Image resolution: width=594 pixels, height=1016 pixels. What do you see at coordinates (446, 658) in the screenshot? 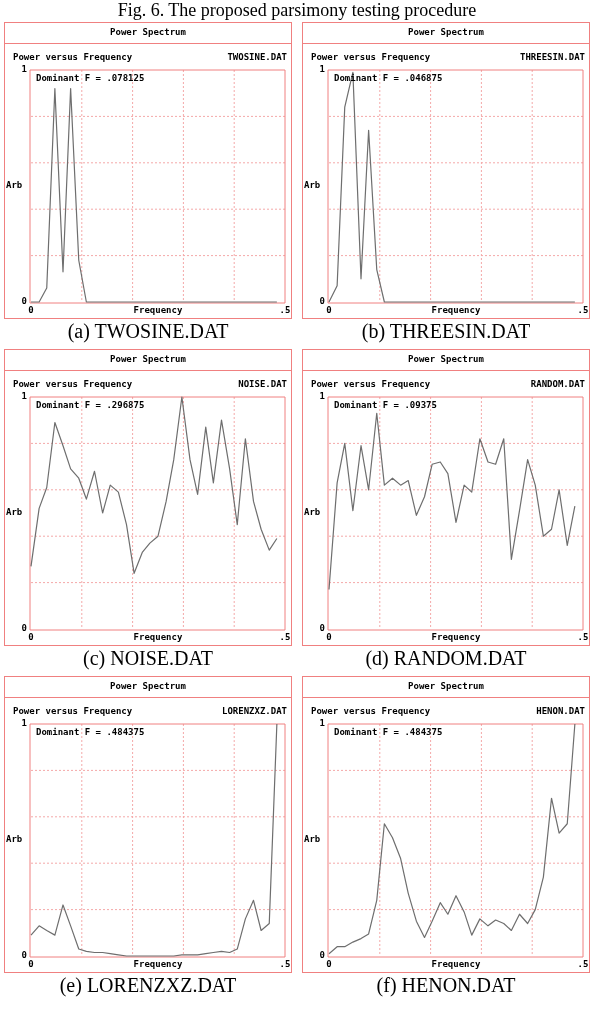
I see `text: (d) RANDOM.DAT` at bounding box center [446, 658].